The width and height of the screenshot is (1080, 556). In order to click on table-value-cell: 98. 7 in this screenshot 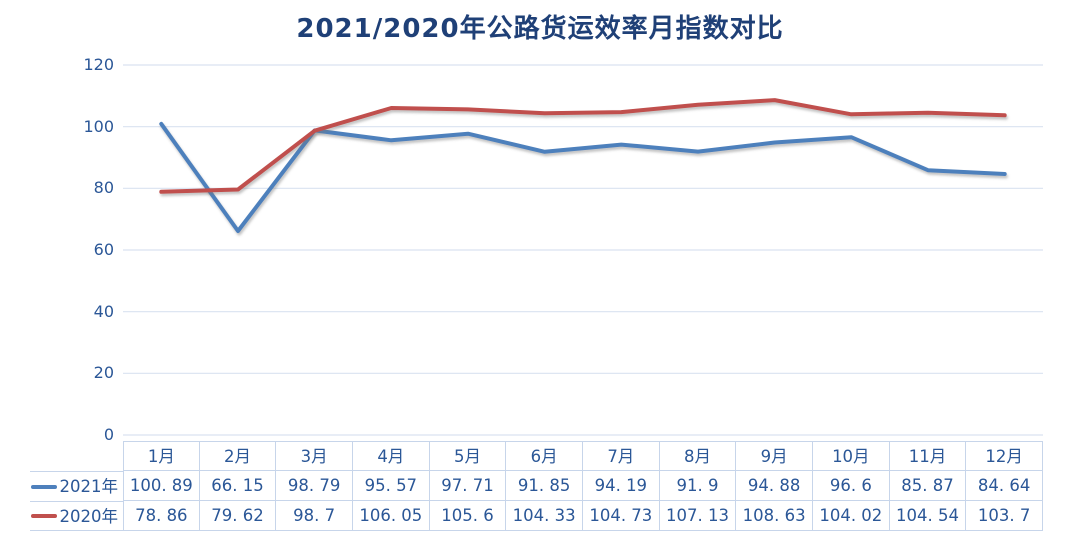, I will do `click(314, 516)`.